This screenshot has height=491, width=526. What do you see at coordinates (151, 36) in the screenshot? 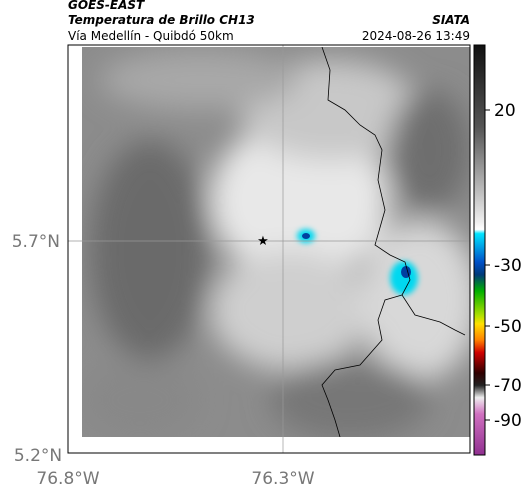
I see `region: Vía Medellín - Quibdó 50km` at bounding box center [151, 36].